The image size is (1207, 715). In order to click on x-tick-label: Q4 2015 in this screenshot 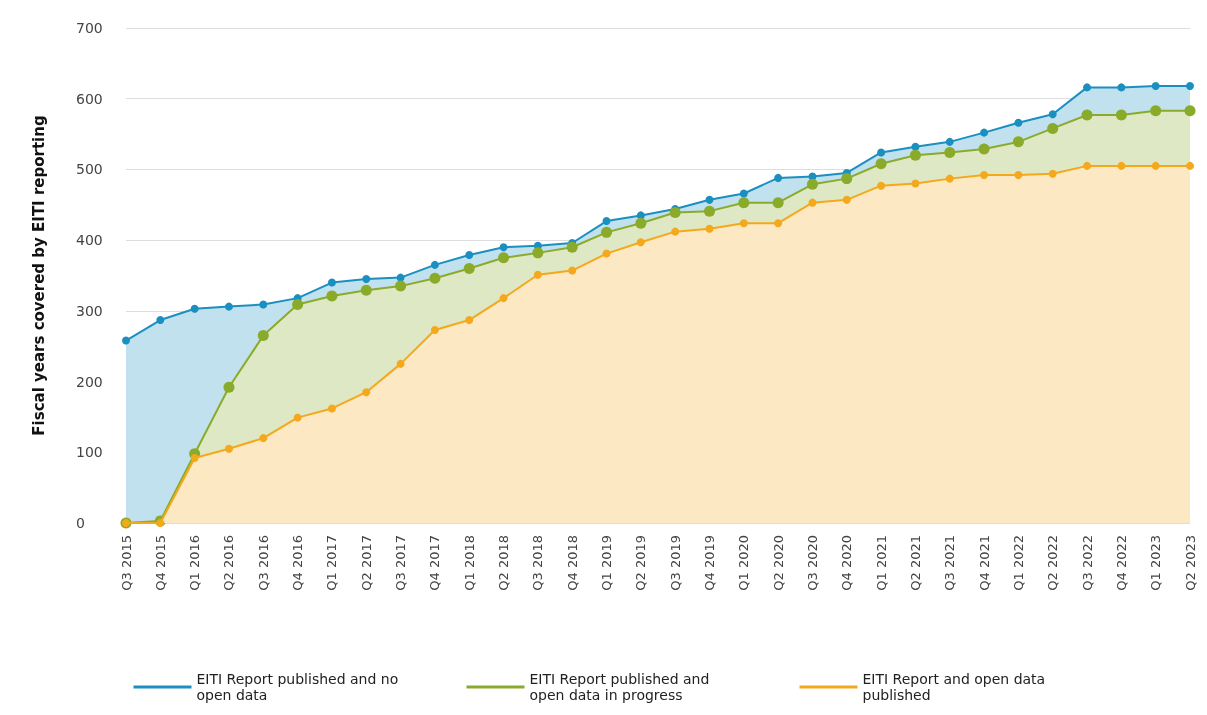, I will do `click(160, 563)`.